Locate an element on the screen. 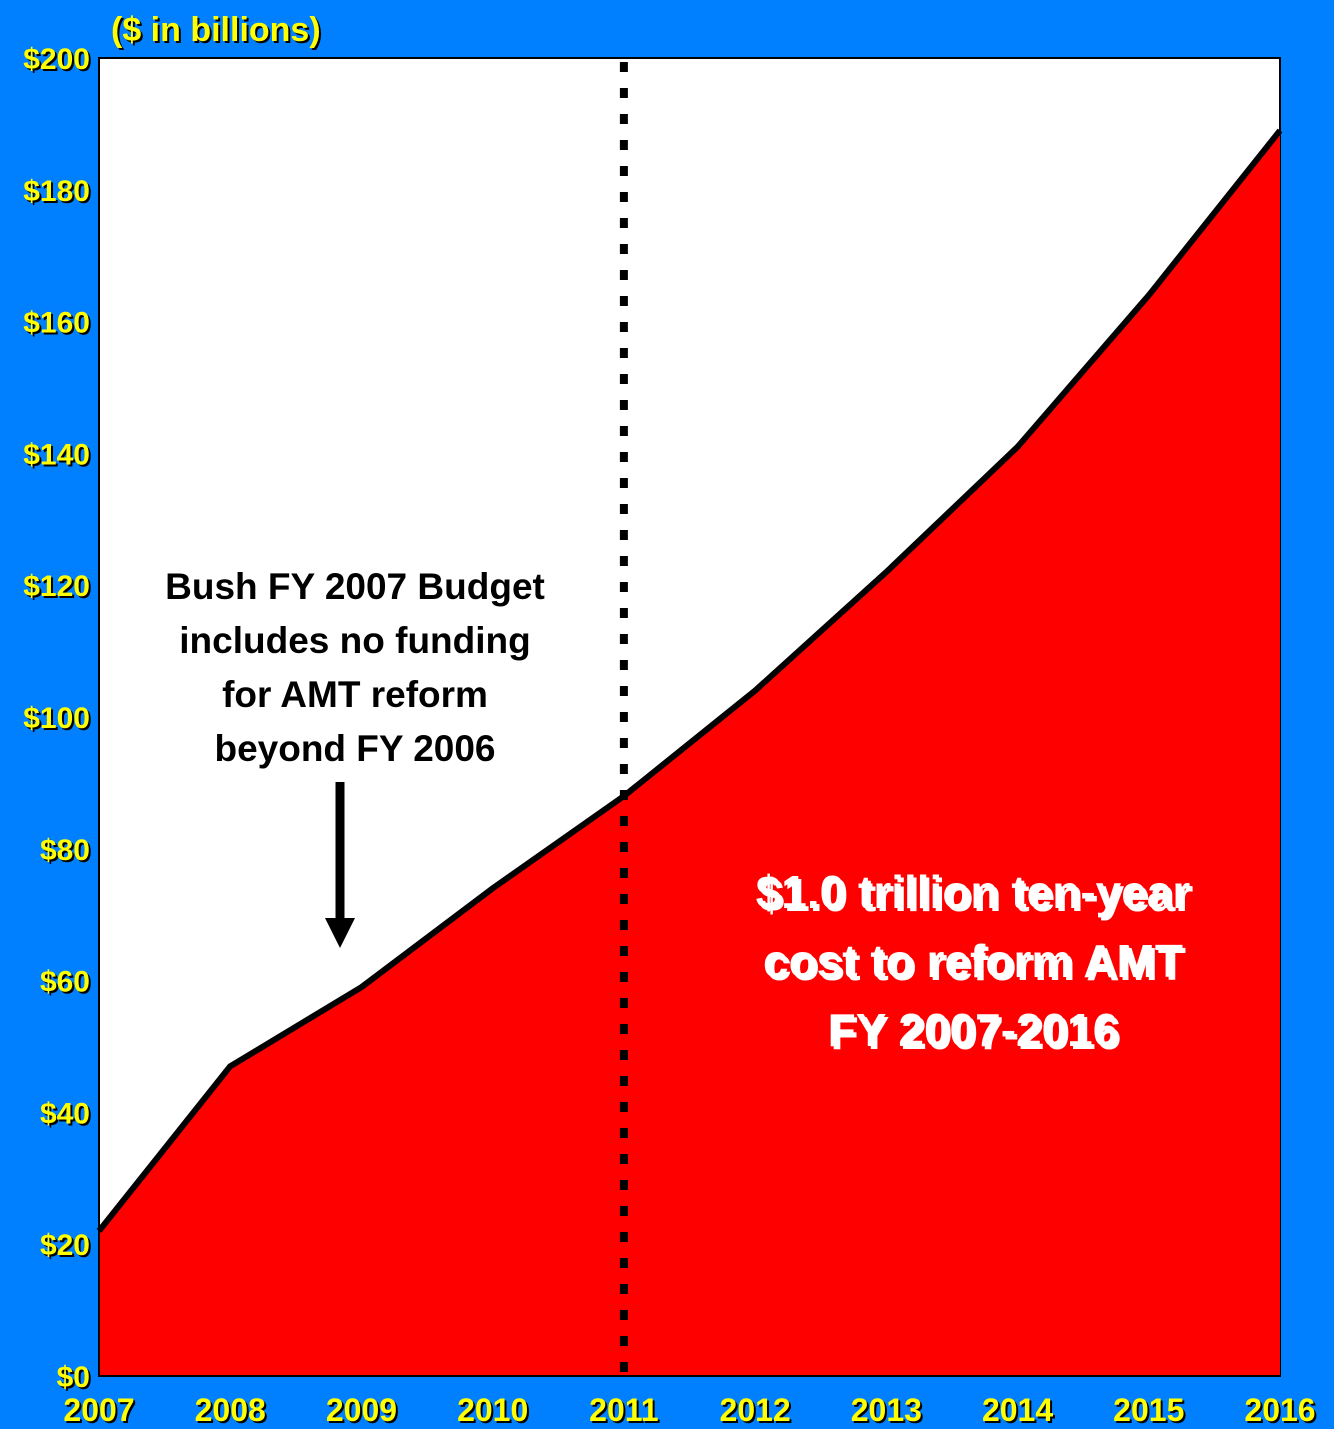 The width and height of the screenshot is (1334, 1429). budget-callout-line-4: beyond FY 2006 is located at coordinates (354, 748).